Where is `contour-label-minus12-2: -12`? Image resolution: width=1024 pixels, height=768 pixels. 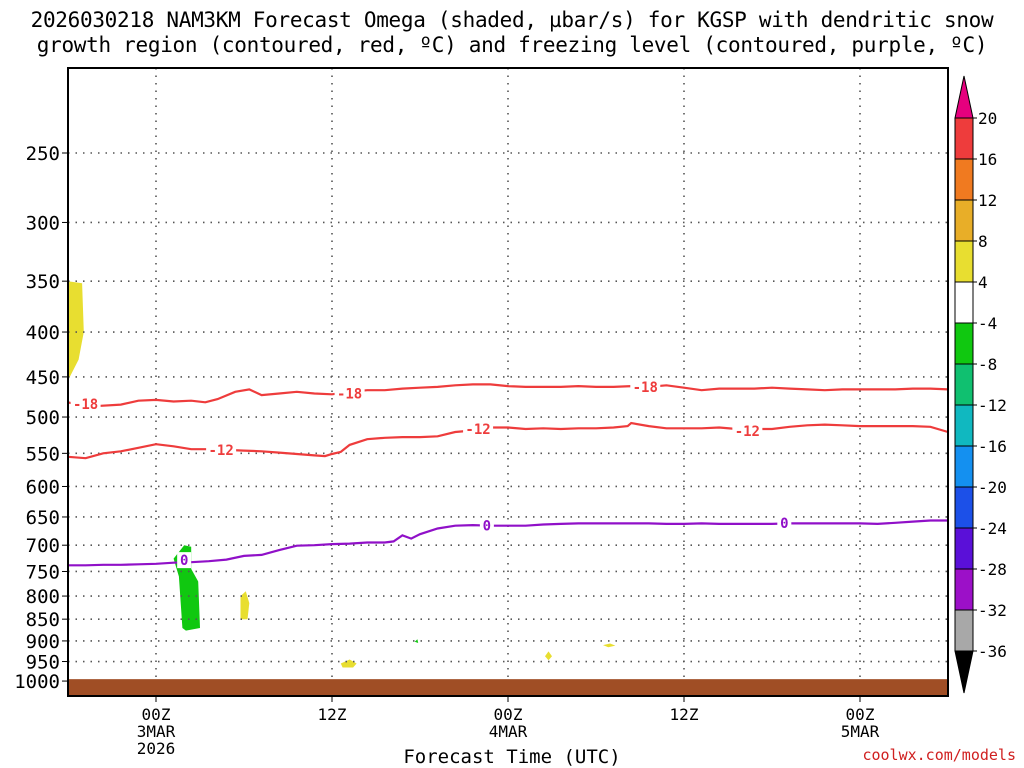 contour-label-minus12-2: -12 is located at coordinates (747, 432).